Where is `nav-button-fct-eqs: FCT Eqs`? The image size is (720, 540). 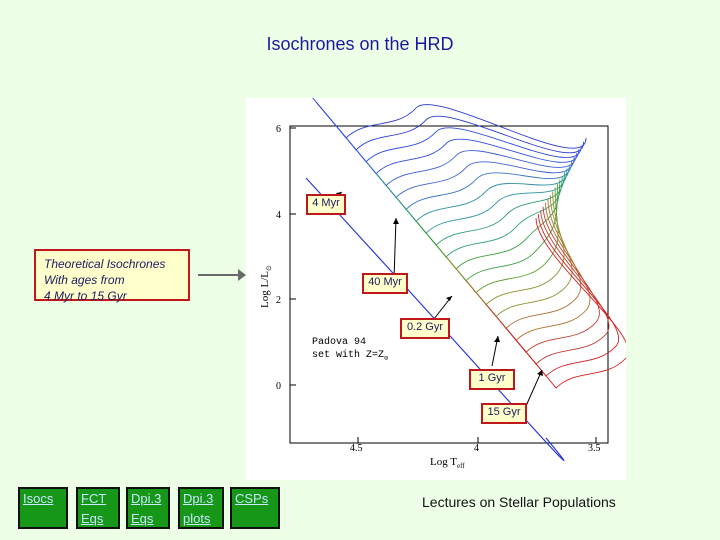
nav-button-fct-eqs: FCT Eqs is located at coordinates (98, 508).